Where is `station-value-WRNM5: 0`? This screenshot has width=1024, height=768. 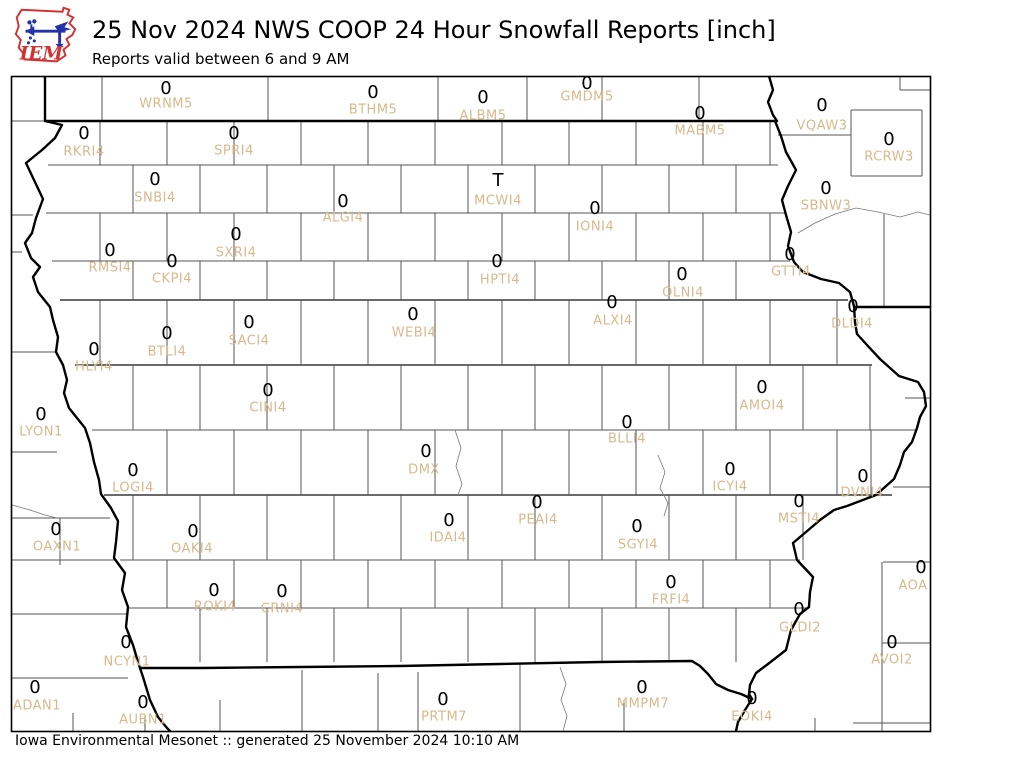 station-value-WRNM5: 0 is located at coordinates (166, 88).